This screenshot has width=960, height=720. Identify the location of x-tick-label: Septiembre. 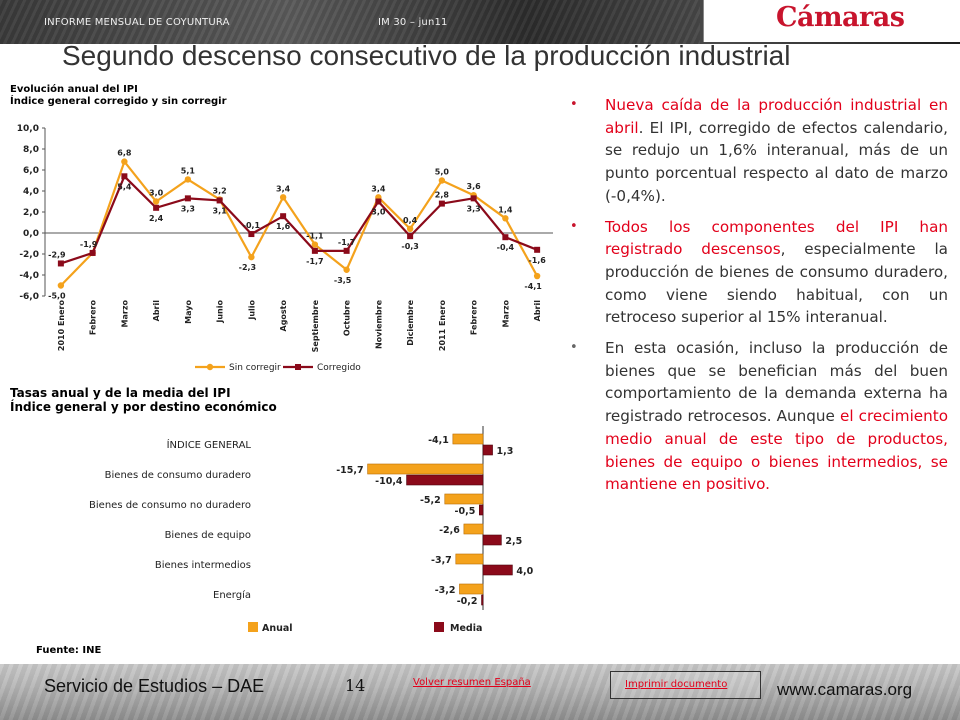
(315, 325).